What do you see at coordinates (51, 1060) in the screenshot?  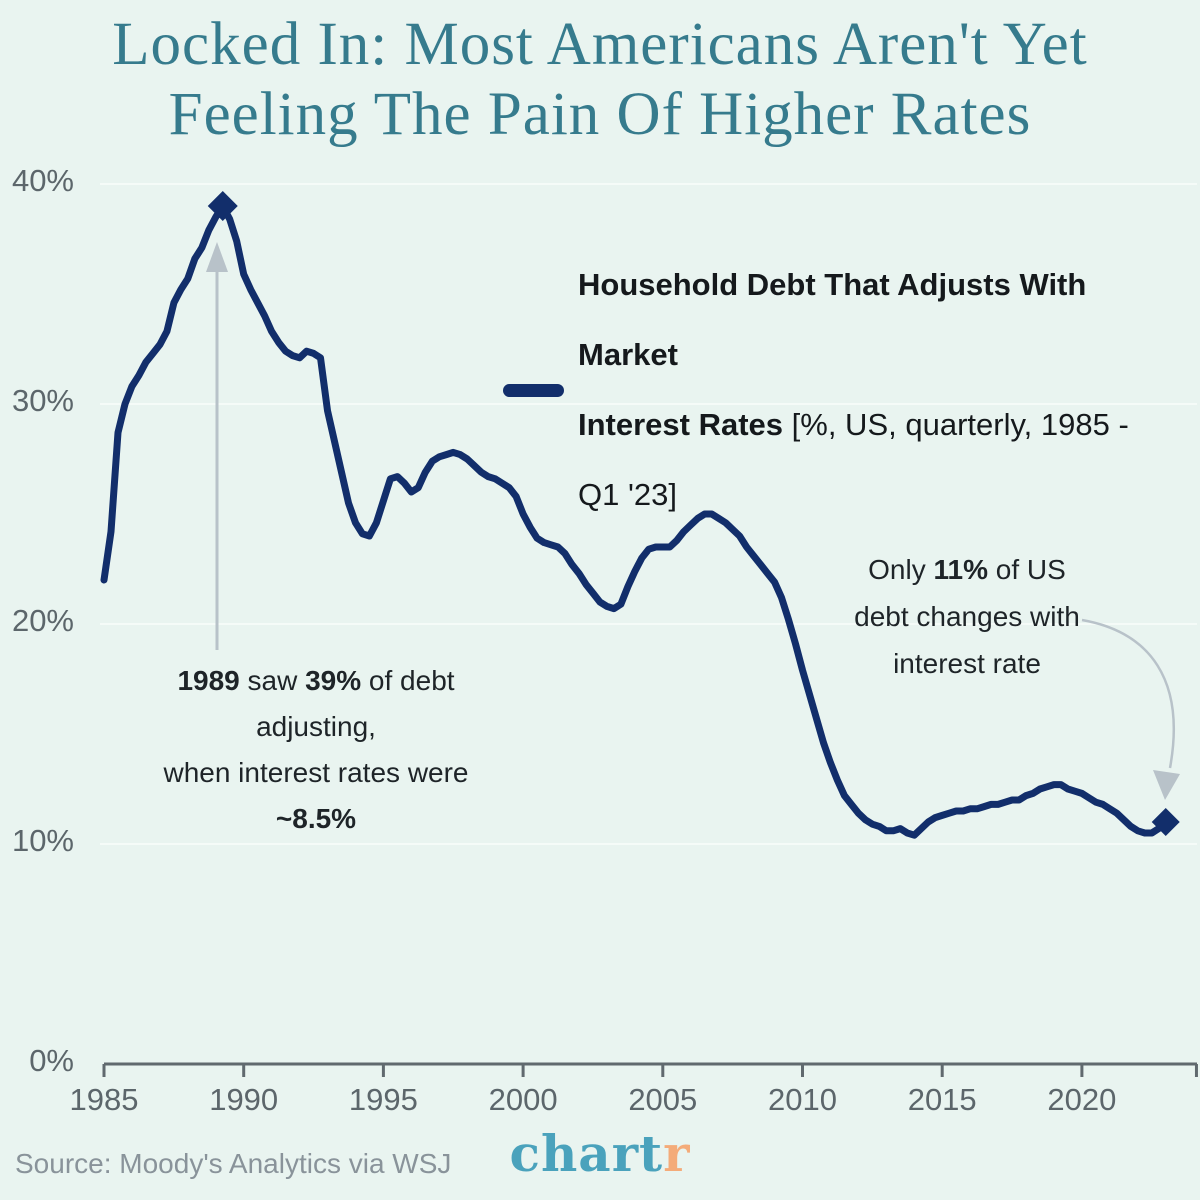 I see `y-axis-label-0: 0%` at bounding box center [51, 1060].